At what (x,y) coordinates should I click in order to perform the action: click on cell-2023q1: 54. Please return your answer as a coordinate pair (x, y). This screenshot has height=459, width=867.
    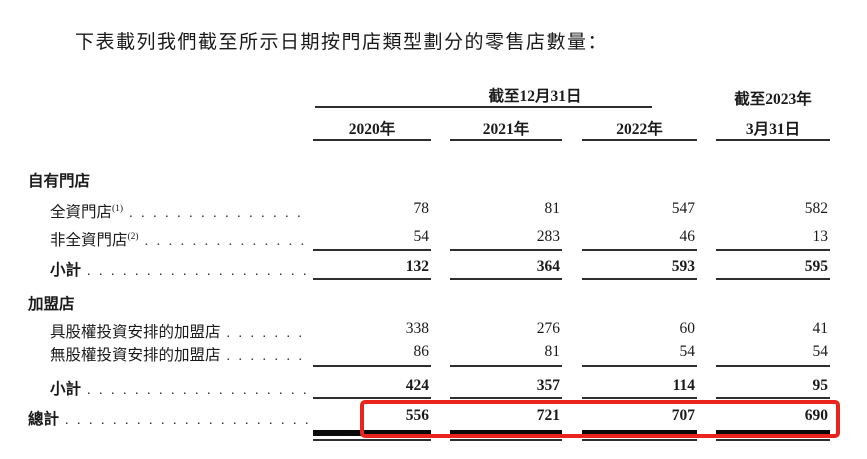
    Looking at the image, I should click on (820, 351).